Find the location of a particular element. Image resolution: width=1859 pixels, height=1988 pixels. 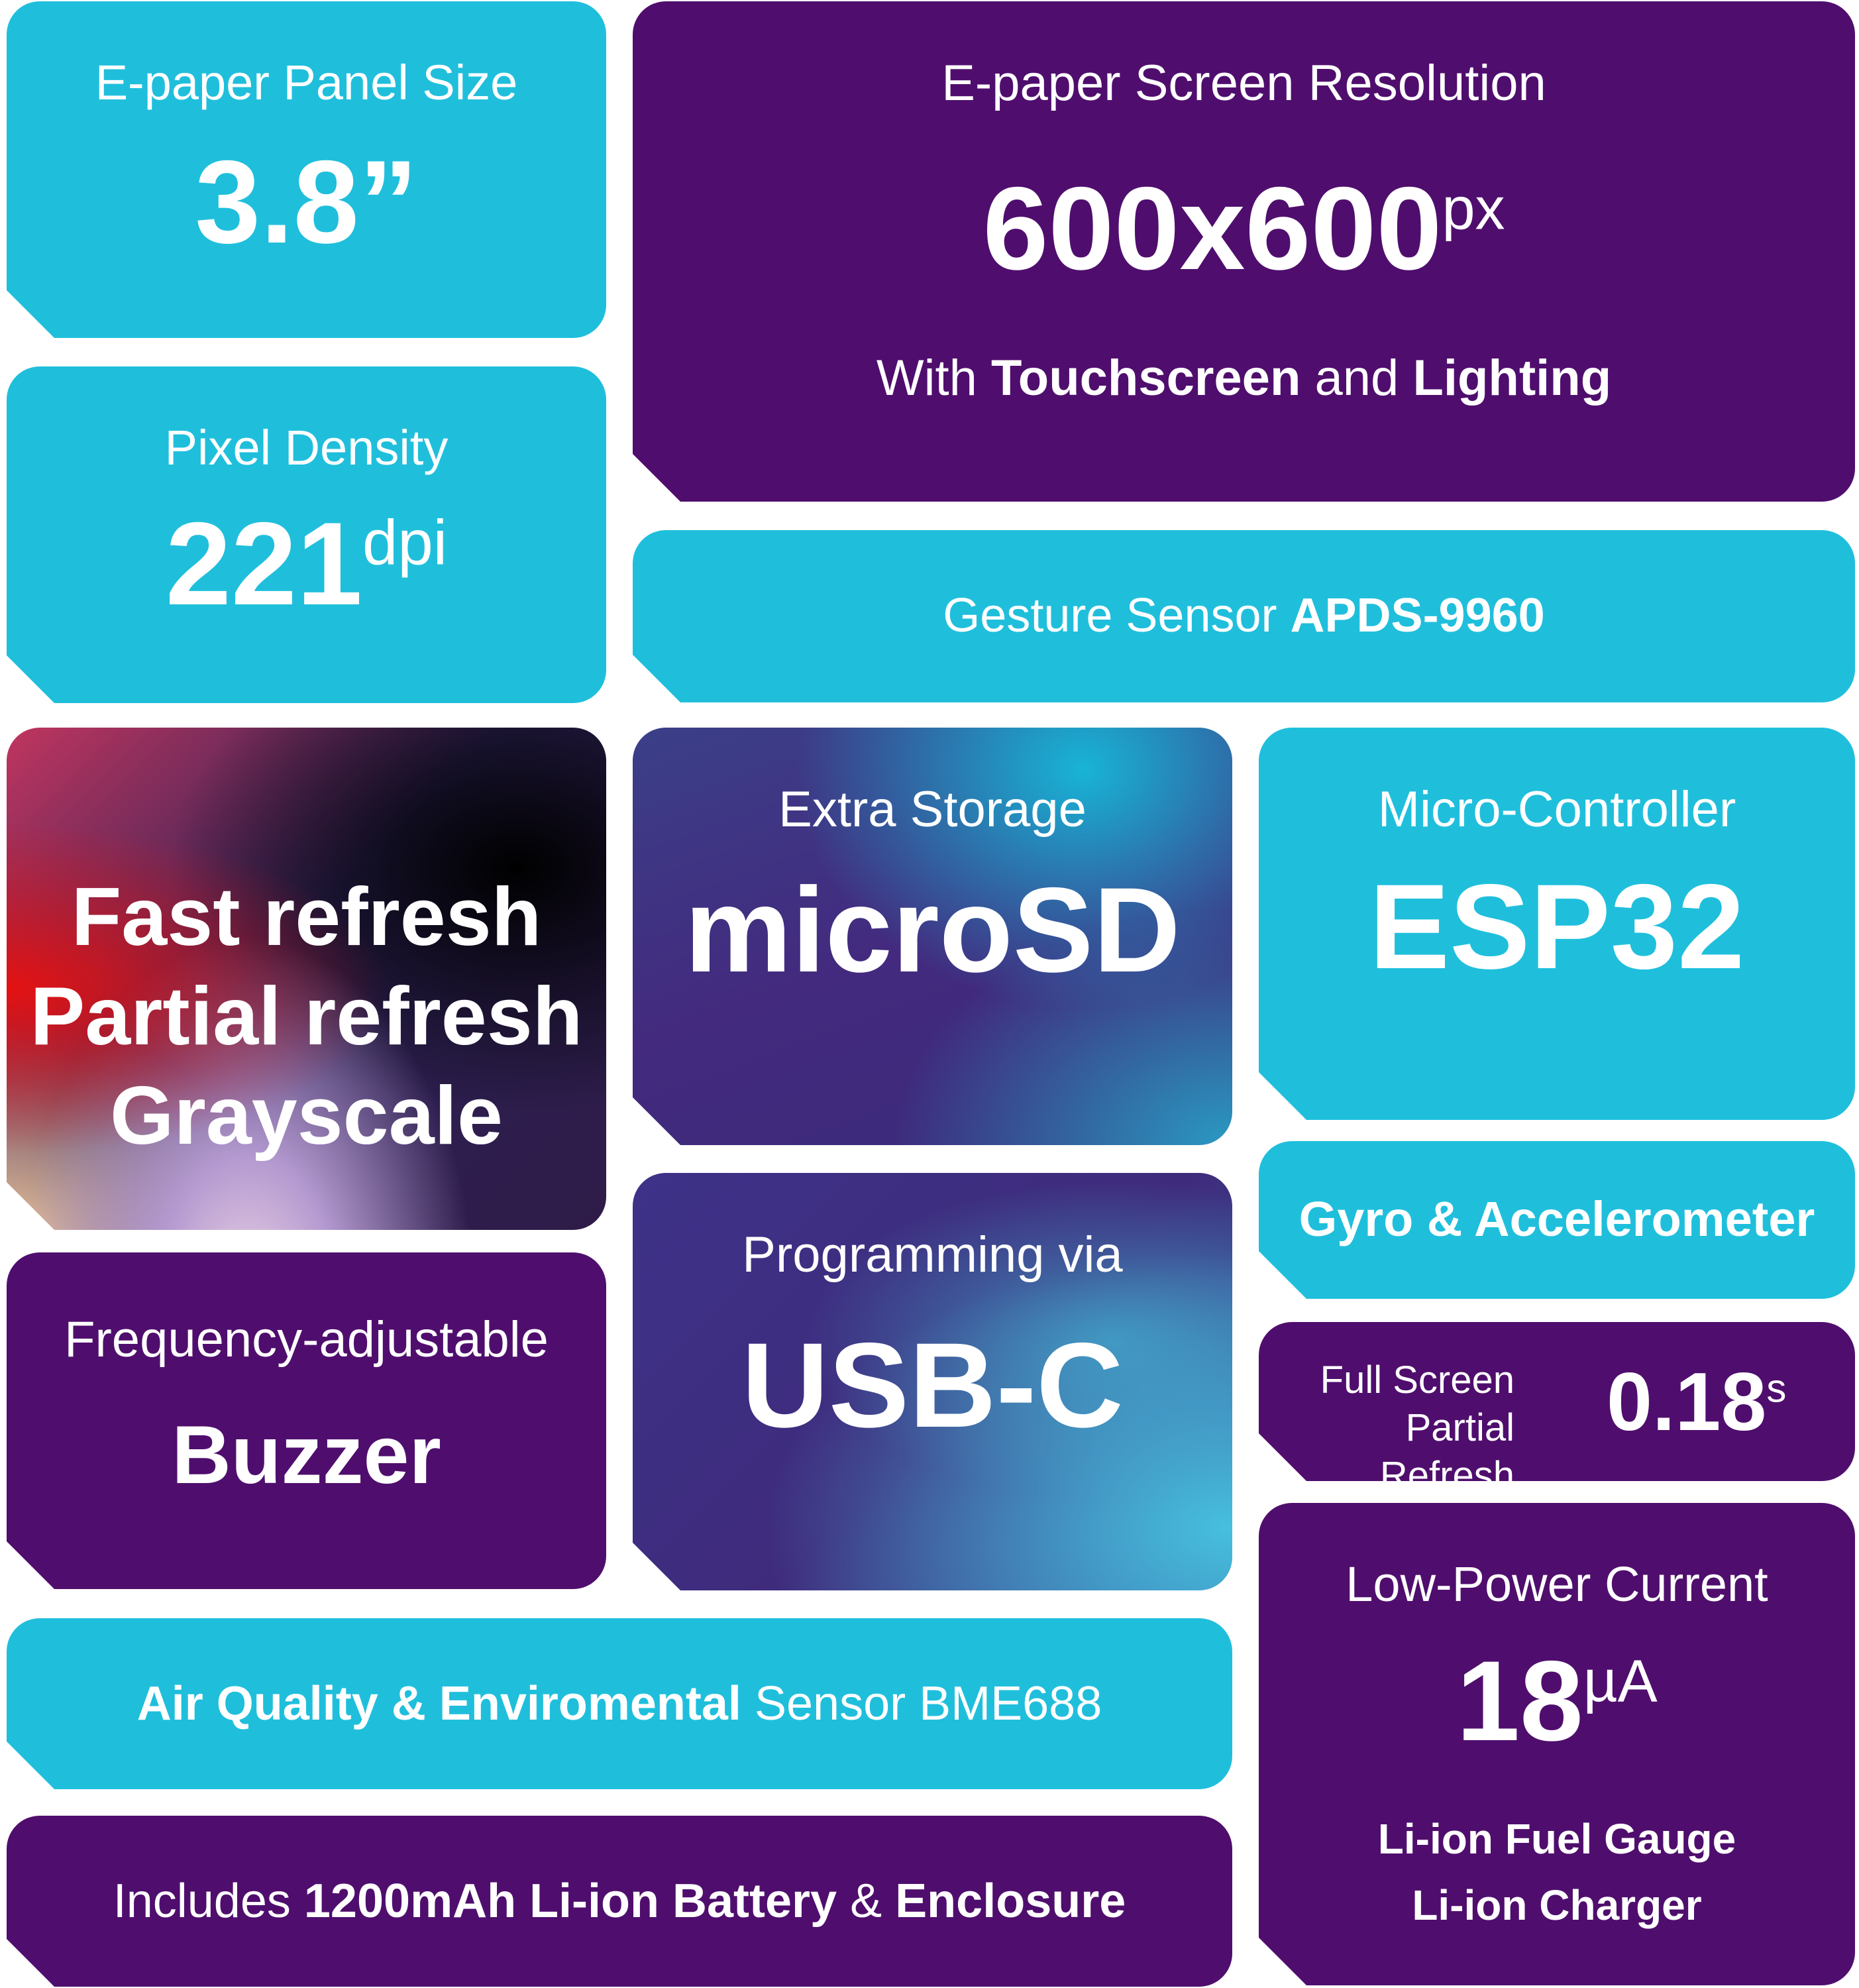

amp-text: & is located at coordinates (866, 1901).